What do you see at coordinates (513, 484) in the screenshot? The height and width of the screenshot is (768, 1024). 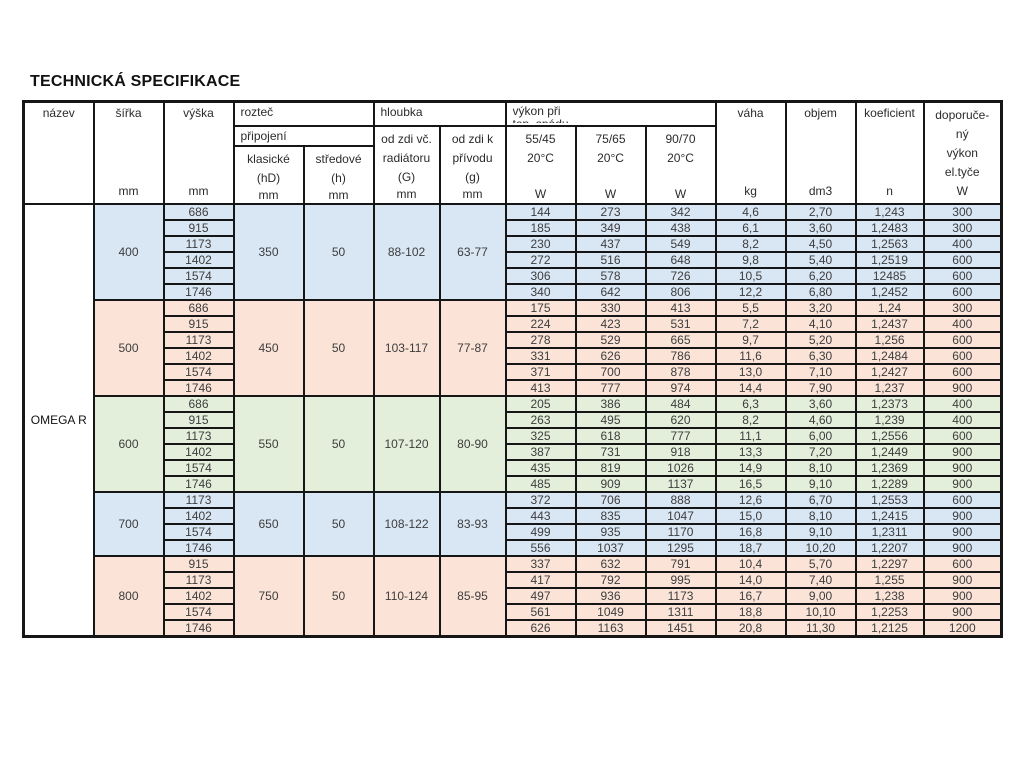 I see `table-row: 1746 485 909 1137 16,5 9,10 1,2289 900` at bounding box center [513, 484].